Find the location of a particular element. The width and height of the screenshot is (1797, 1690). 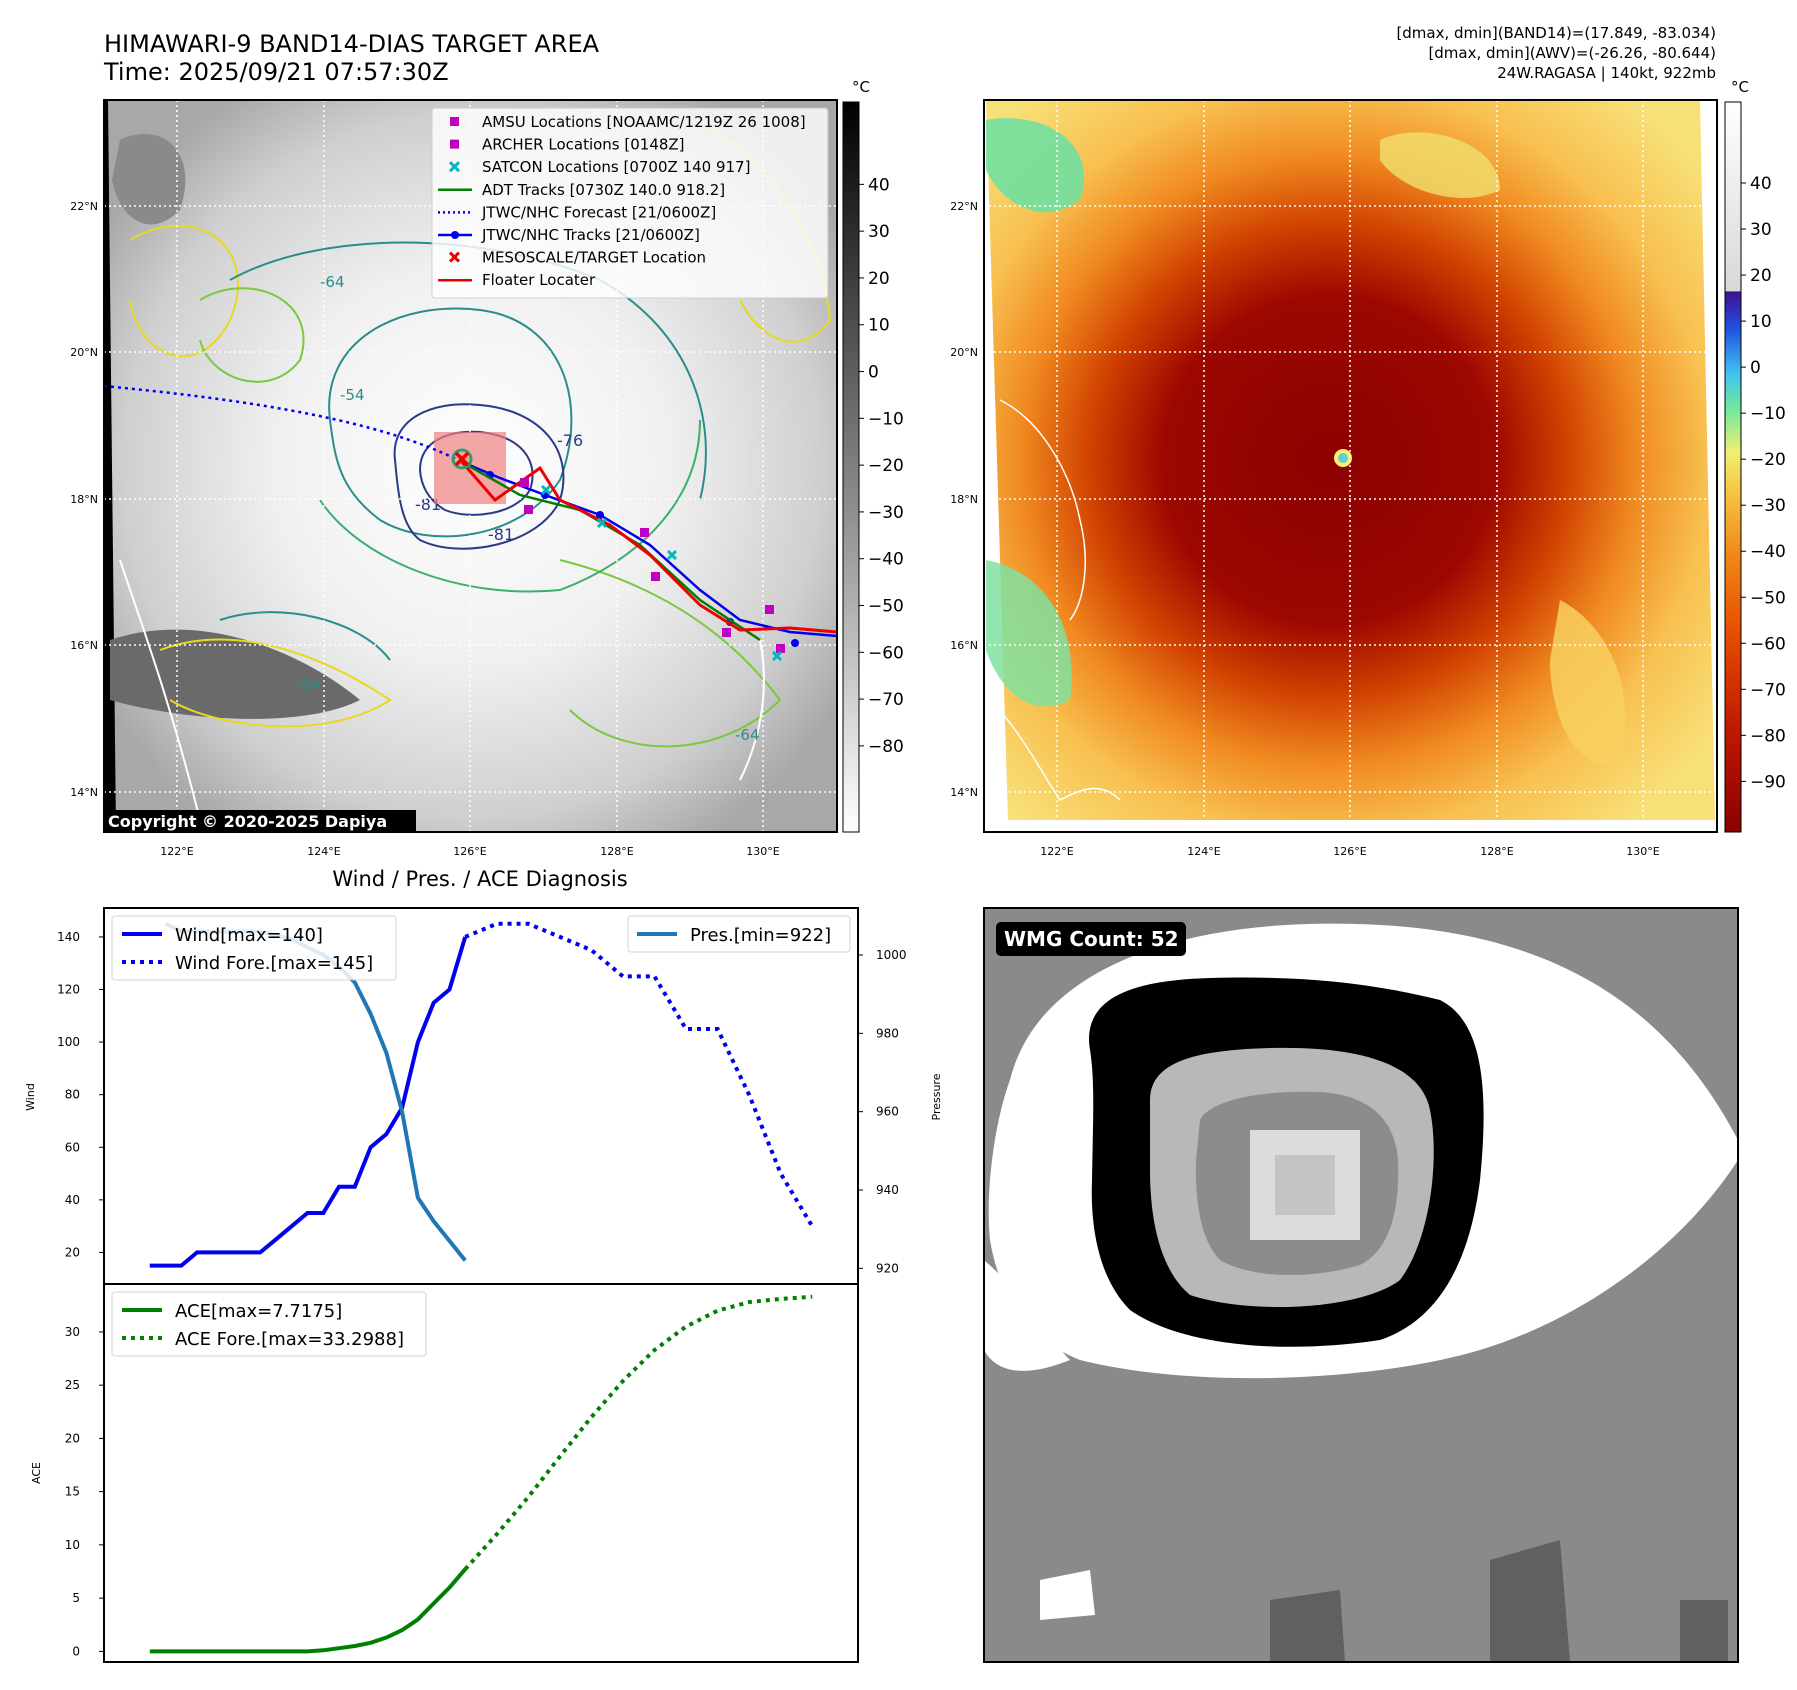

wmg-cloud-region is located at coordinates (1374, 994).